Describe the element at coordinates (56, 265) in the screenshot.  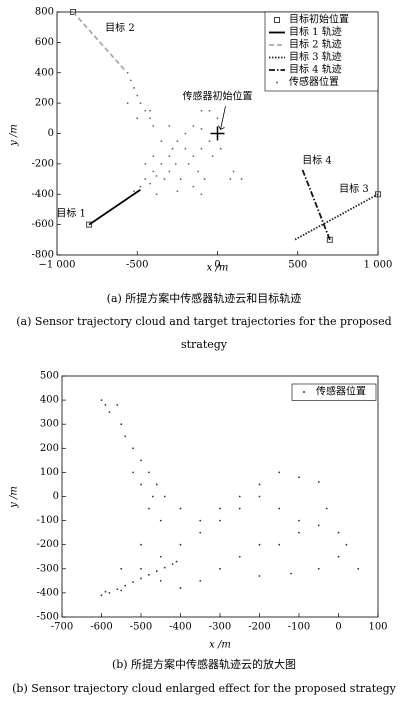
I see `x-tick-label: −1 000` at that location.